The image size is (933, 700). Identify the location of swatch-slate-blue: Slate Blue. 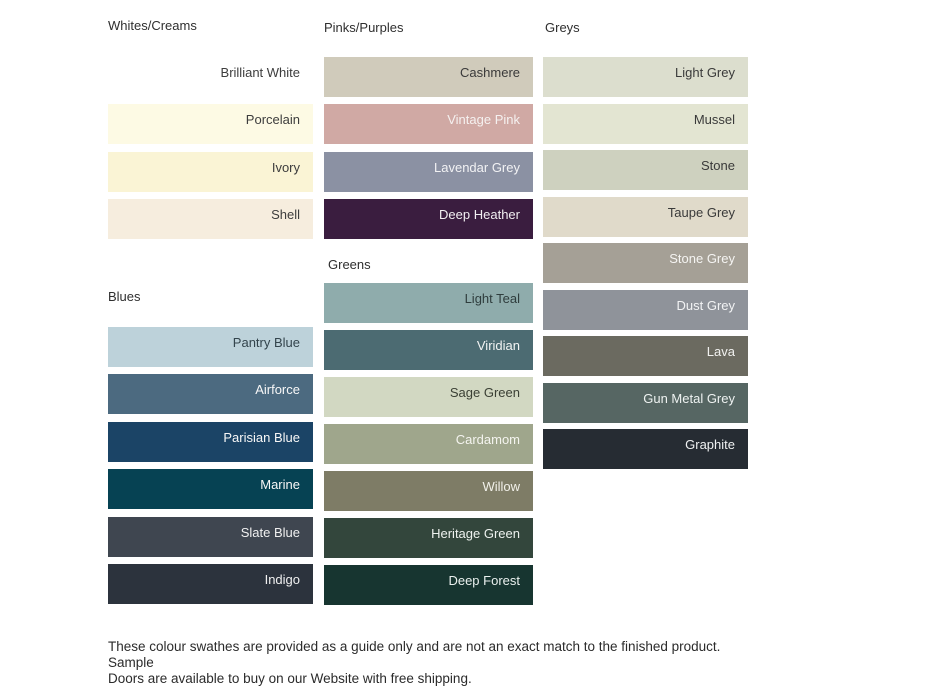
(210, 536).